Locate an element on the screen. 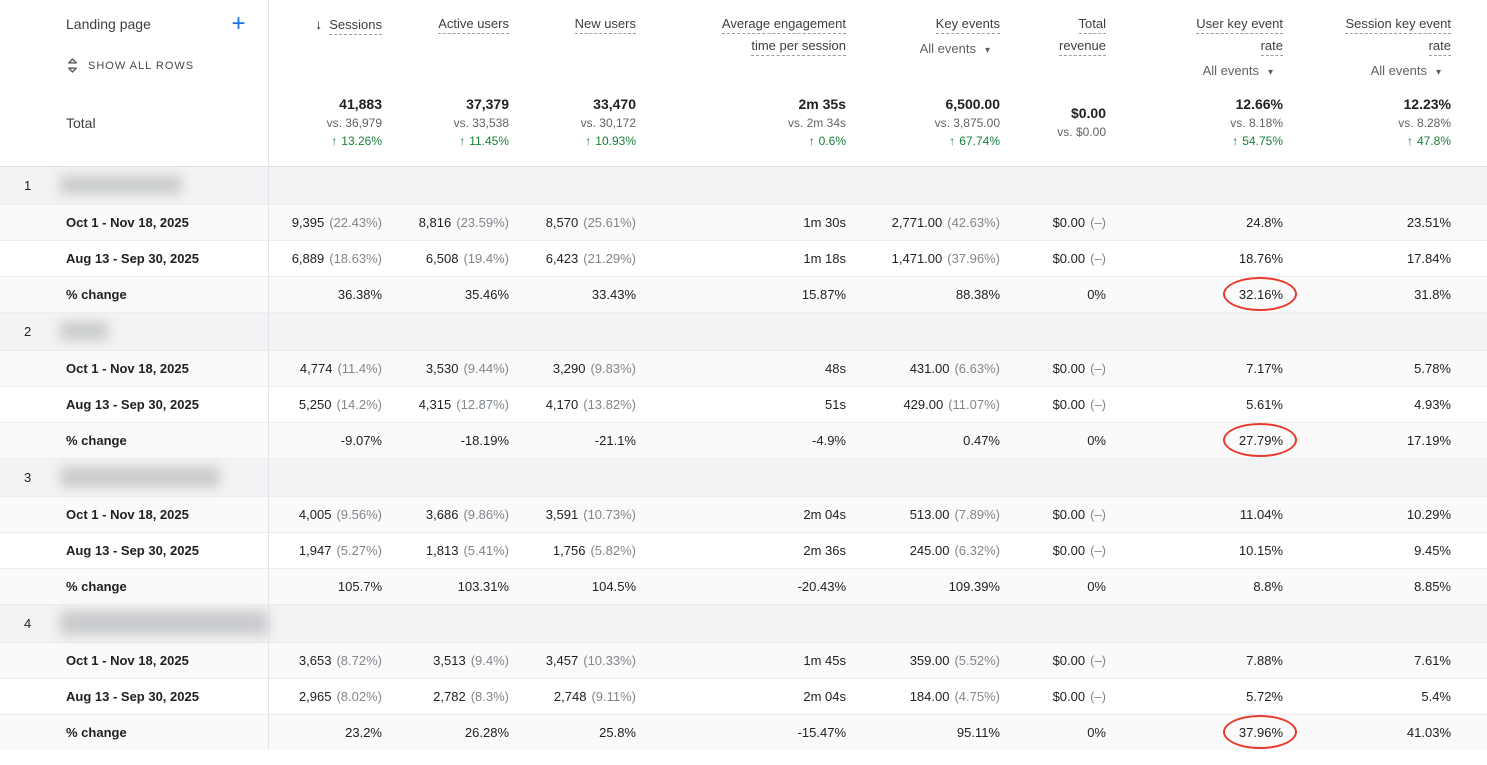 This screenshot has width=1487, height=765. cell-value: 245.00 is located at coordinates (929, 550).